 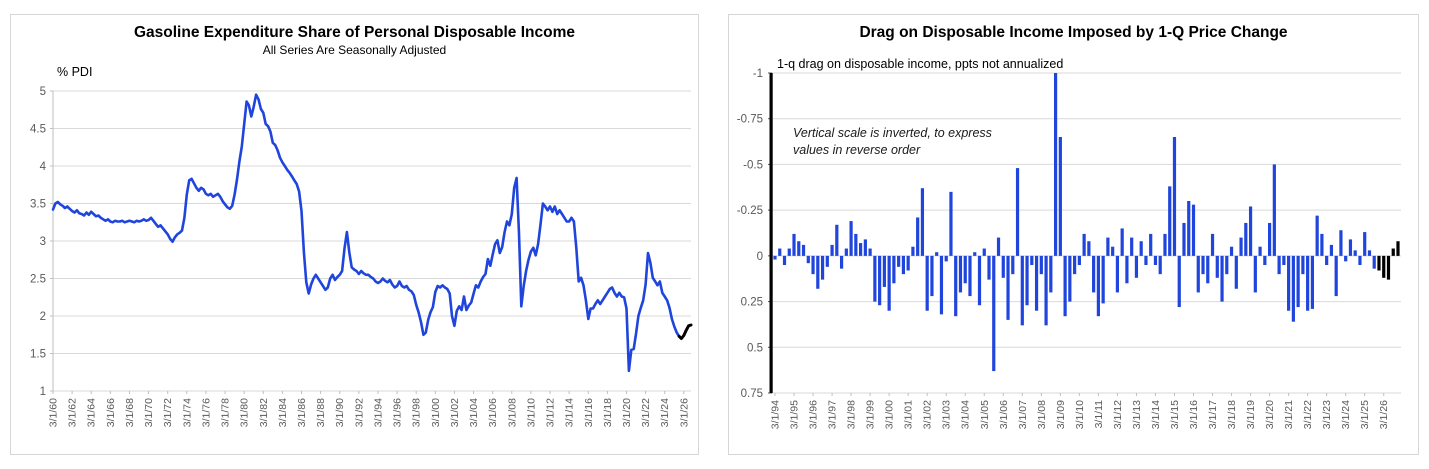 I want to click on x-tick-label: 3/1/14, so click(x=1156, y=414).